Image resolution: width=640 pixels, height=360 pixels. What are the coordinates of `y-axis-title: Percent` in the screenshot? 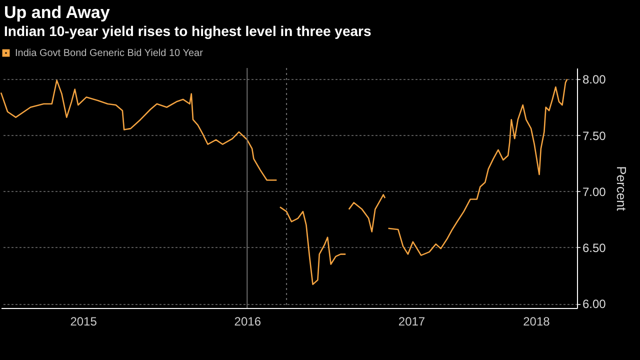 It's located at (621, 189).